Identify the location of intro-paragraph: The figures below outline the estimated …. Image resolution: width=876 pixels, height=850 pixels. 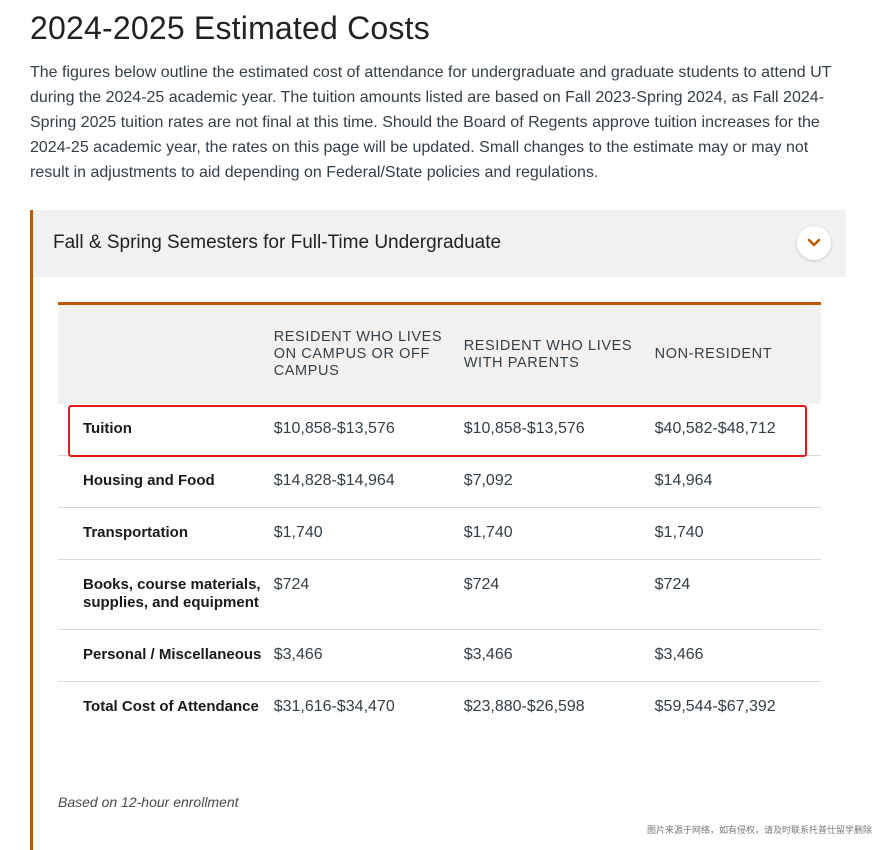
(431, 122).